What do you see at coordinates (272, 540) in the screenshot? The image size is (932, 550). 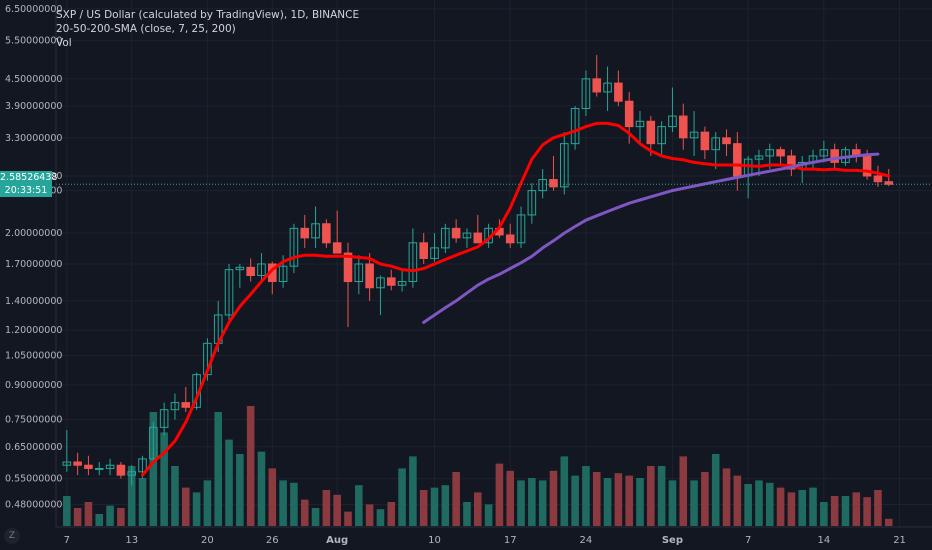 I see `time-tick-label: 26` at bounding box center [272, 540].